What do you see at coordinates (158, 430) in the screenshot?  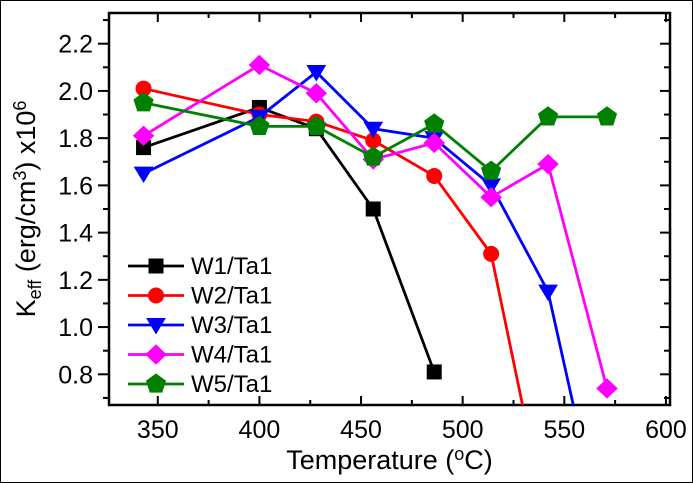 I see `x-tick-label: 350` at bounding box center [158, 430].